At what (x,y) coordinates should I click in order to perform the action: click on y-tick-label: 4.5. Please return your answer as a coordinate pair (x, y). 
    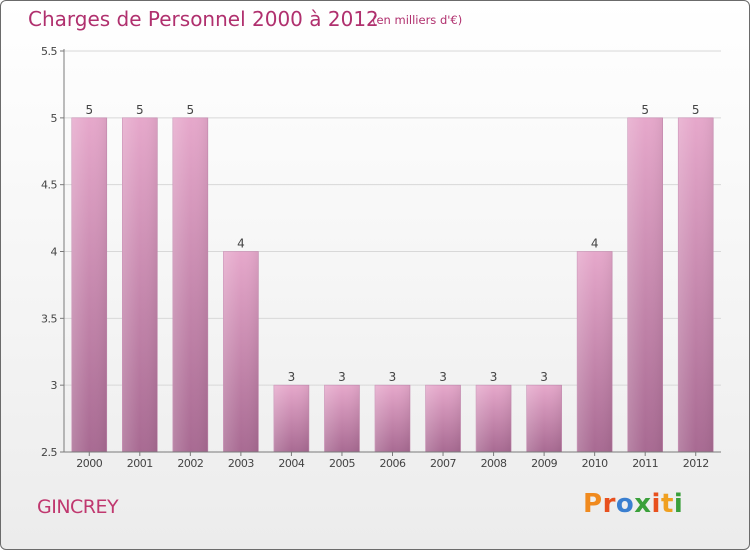
    Looking at the image, I should click on (49, 185).